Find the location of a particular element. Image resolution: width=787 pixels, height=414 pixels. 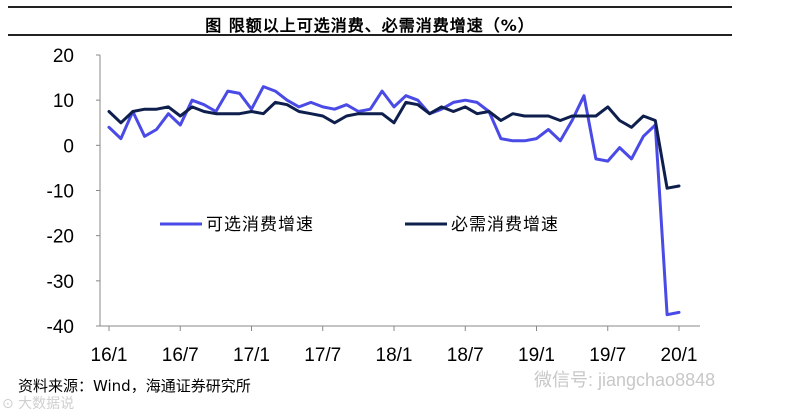

x-tick-label: 18/1 is located at coordinates (394, 355).